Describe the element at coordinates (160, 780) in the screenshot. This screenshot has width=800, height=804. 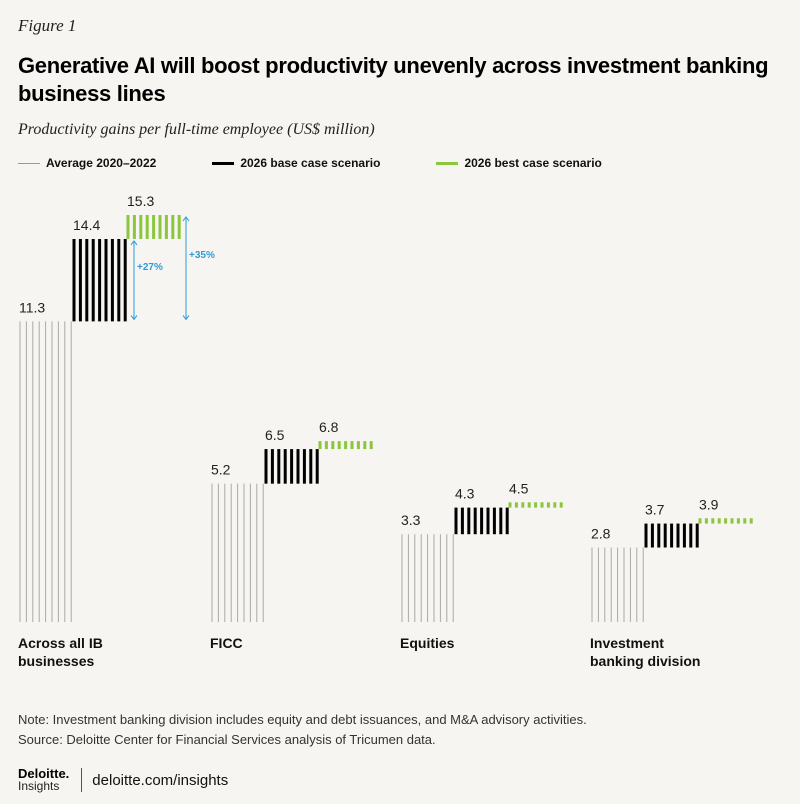
I see `site-link: deloitte.com/insights` at that location.